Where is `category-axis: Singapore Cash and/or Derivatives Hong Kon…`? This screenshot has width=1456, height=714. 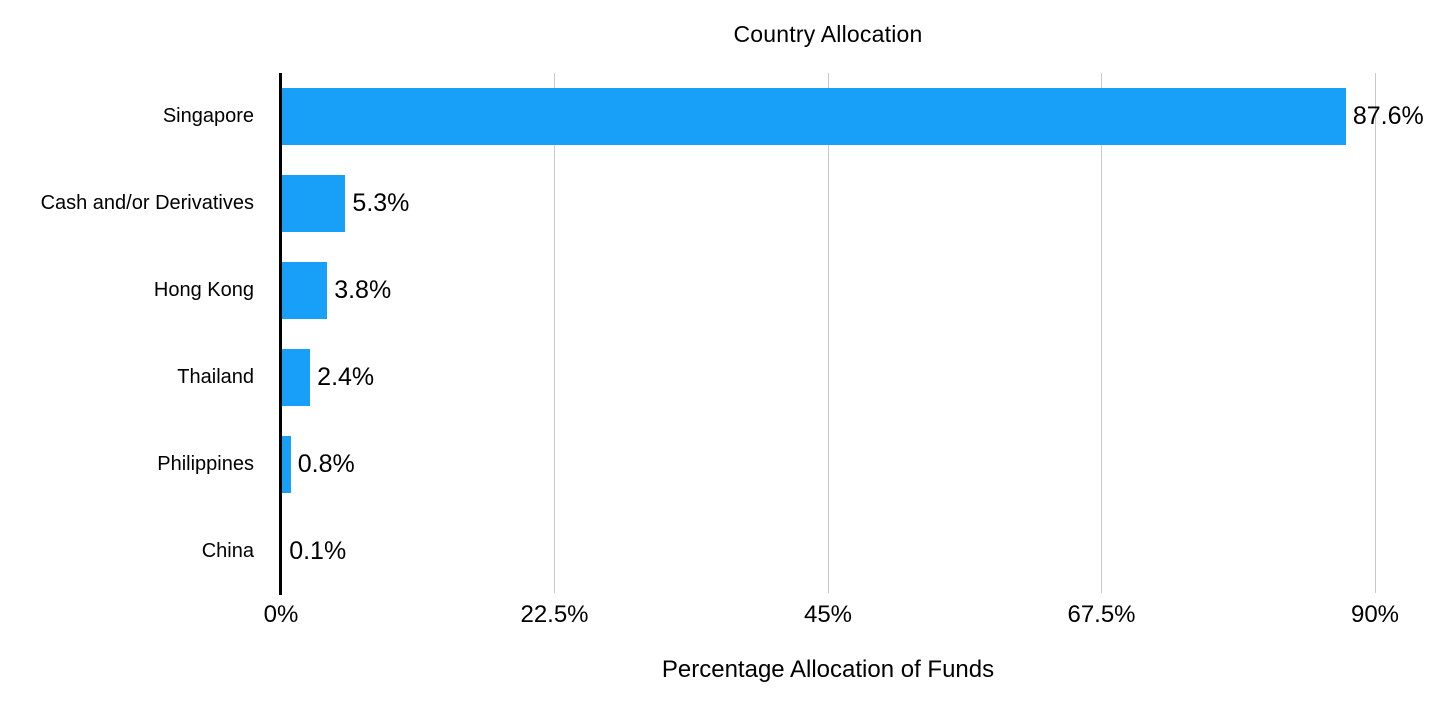 category-axis: Singapore Cash and/or Derivatives Hong Kon… is located at coordinates (127, 334).